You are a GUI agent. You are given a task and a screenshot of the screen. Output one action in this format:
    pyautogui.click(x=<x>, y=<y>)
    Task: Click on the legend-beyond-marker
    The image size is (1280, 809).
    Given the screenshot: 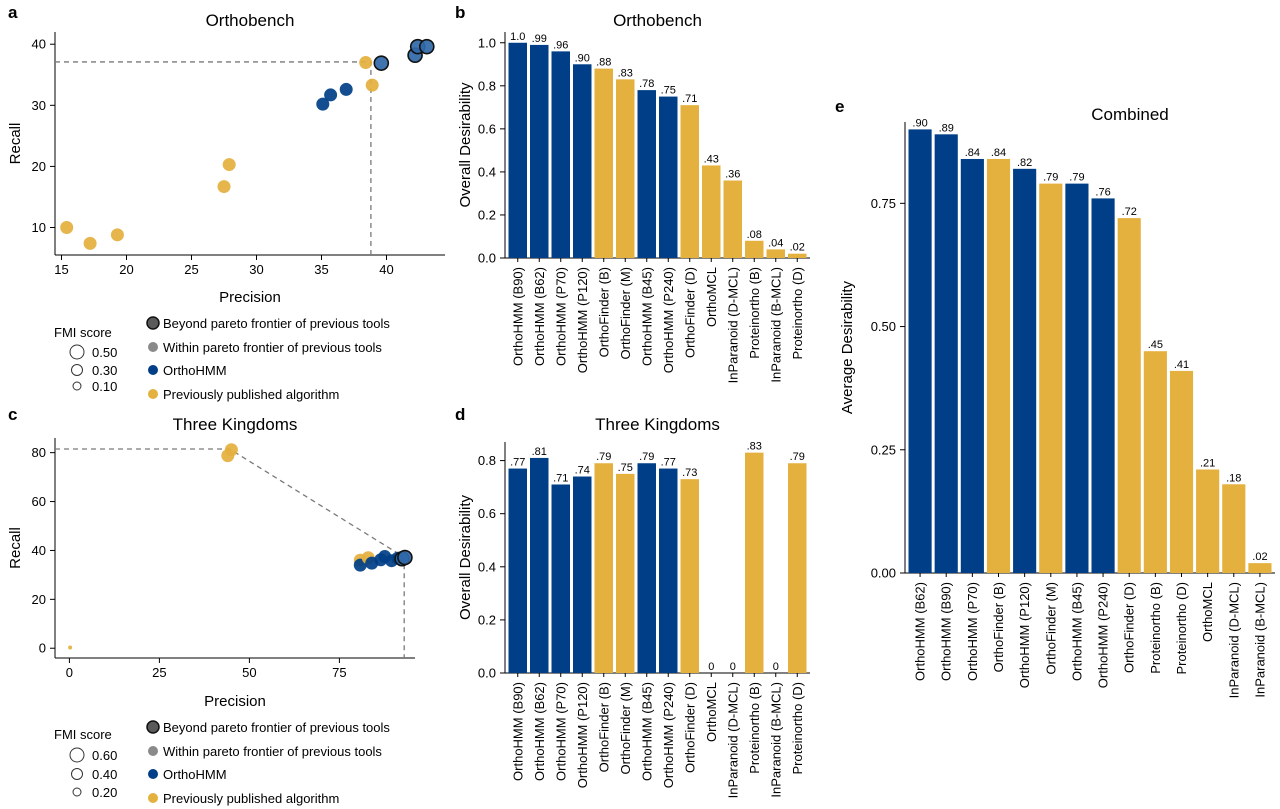 What is the action you would take?
    pyautogui.click(x=153, y=727)
    